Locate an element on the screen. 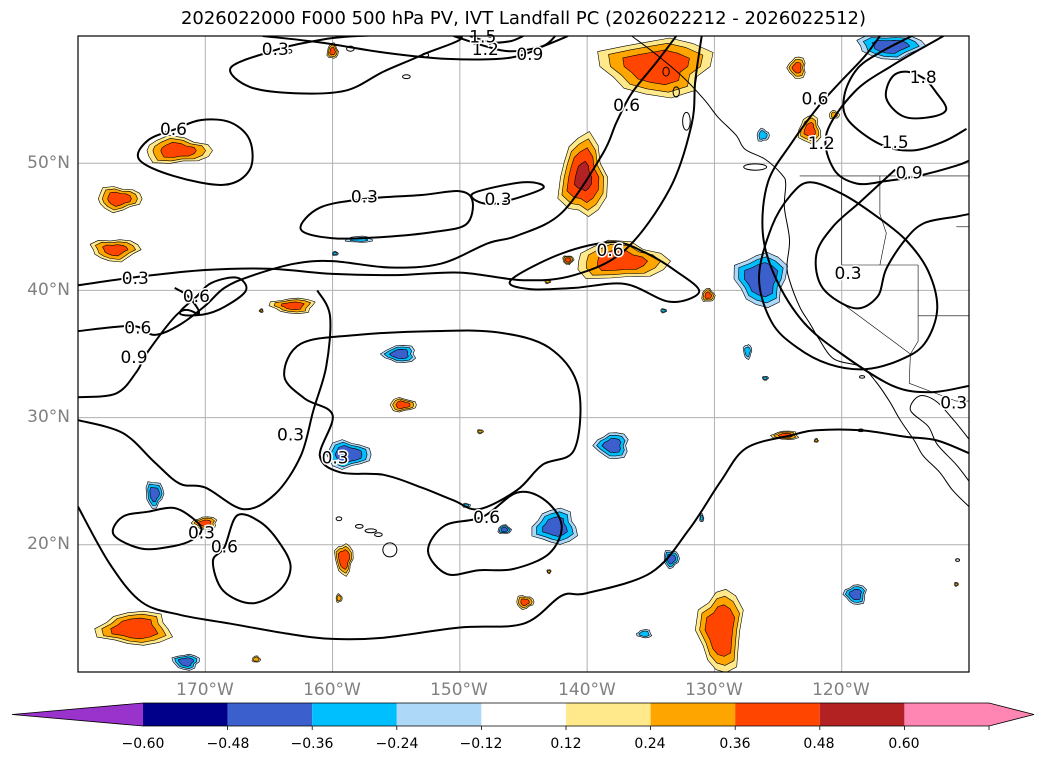 The width and height of the screenshot is (1047, 765). lon-label-160w: 160°W is located at coordinates (332, 690).